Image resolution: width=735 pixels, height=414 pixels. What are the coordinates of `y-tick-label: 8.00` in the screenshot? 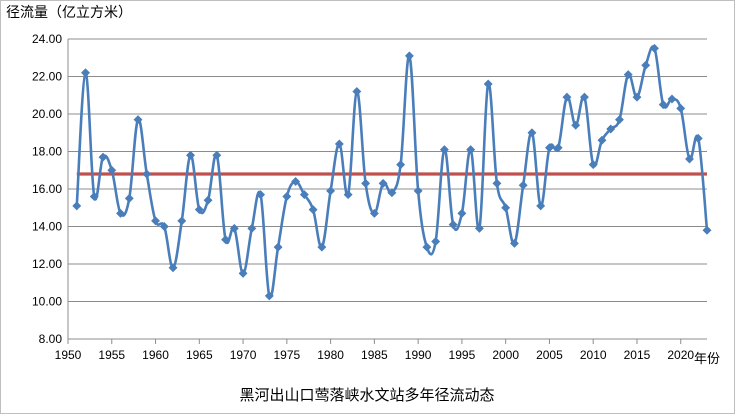 It's located at (51, 339).